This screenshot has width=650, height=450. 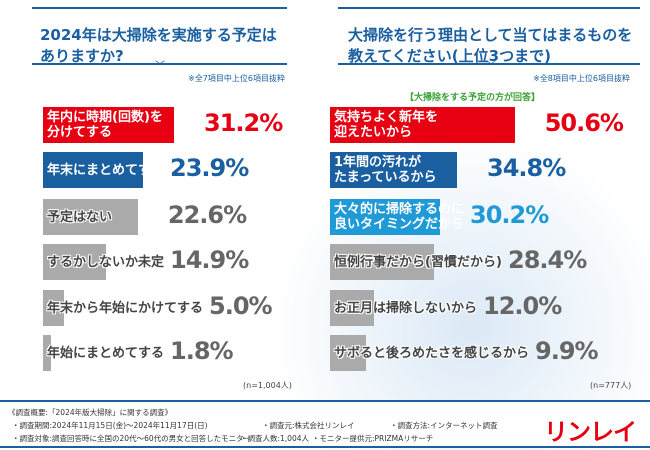 I want to click on bar-label-line: 予定はない, so click(x=80, y=217).